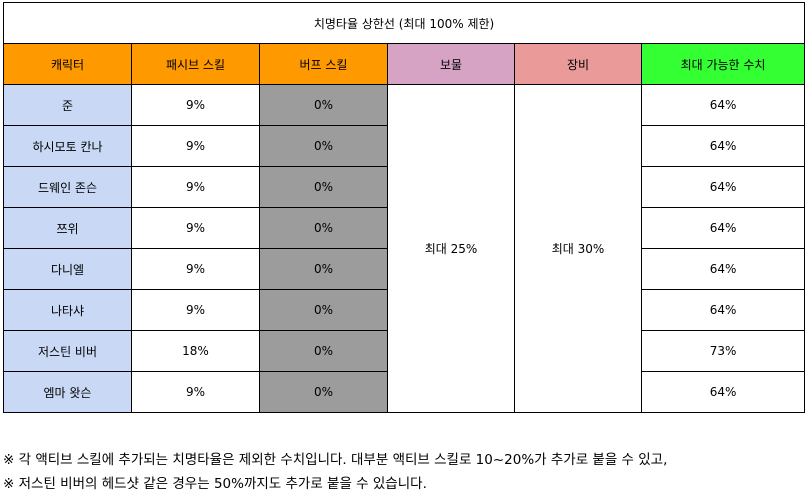 This screenshot has height=496, width=807. I want to click on treasure-value: 최대 25%, so click(451, 248).